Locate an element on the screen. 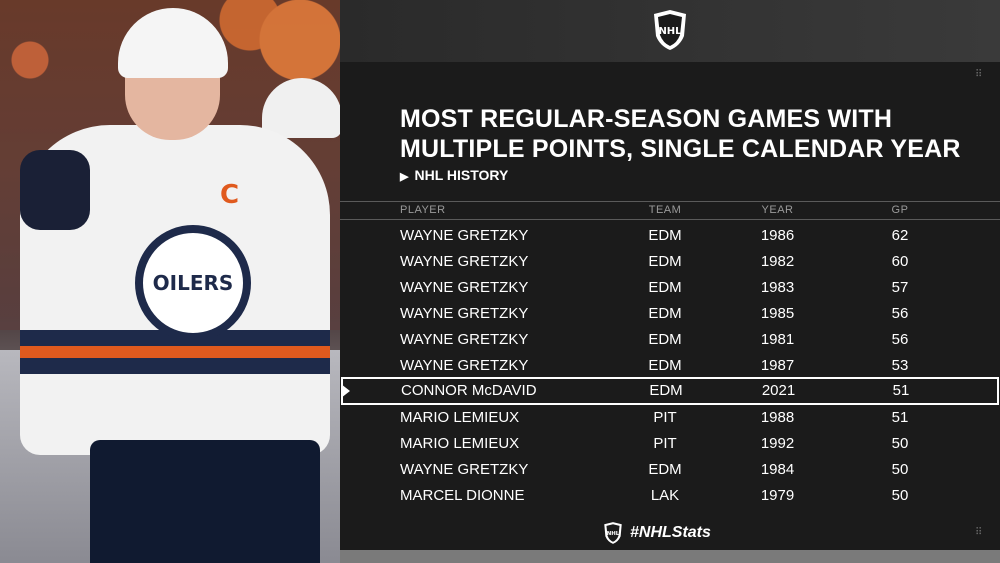 Image resolution: width=1000 pixels, height=563 pixels. footer: NHL #NHLStats is located at coordinates (656, 533).